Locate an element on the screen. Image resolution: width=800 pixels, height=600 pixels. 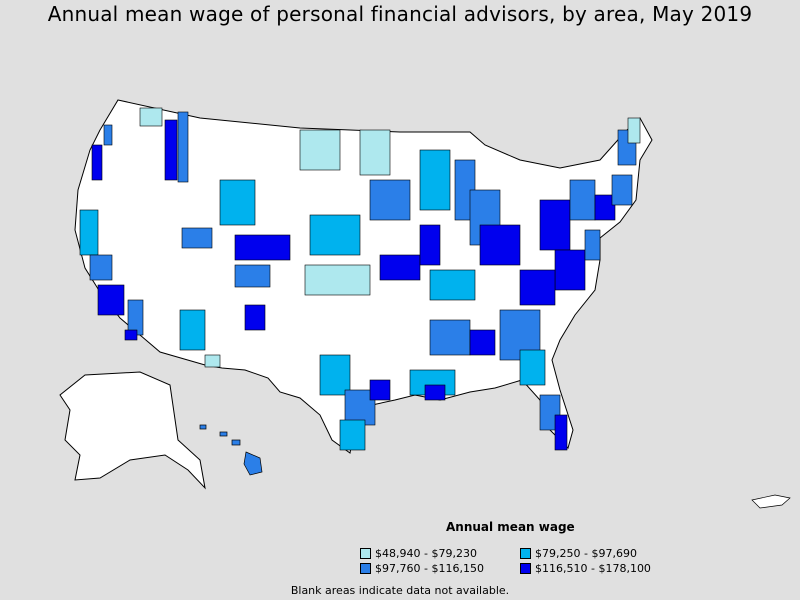
legend-label-4: $116,510 - $178,100 is located at coordinates (593, 568).